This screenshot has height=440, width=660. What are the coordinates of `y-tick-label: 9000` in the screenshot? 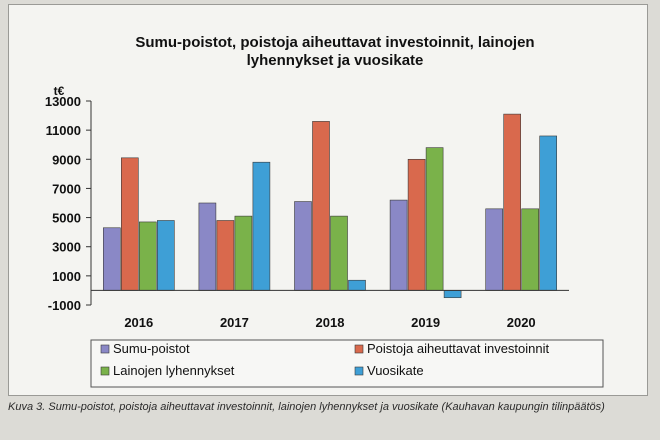 It's located at (66, 159).